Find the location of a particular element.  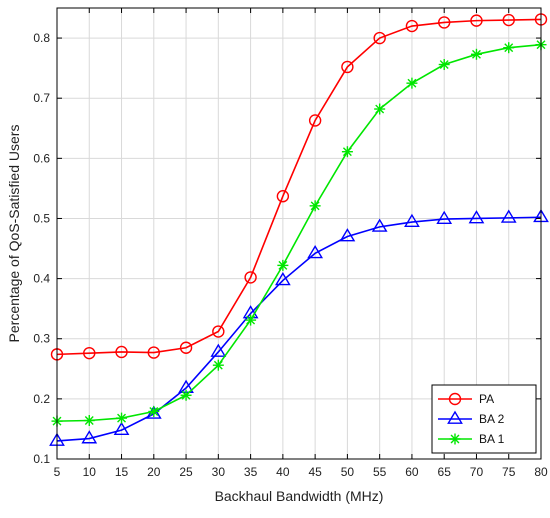

x-tick-label: 45 is located at coordinates (315, 472).